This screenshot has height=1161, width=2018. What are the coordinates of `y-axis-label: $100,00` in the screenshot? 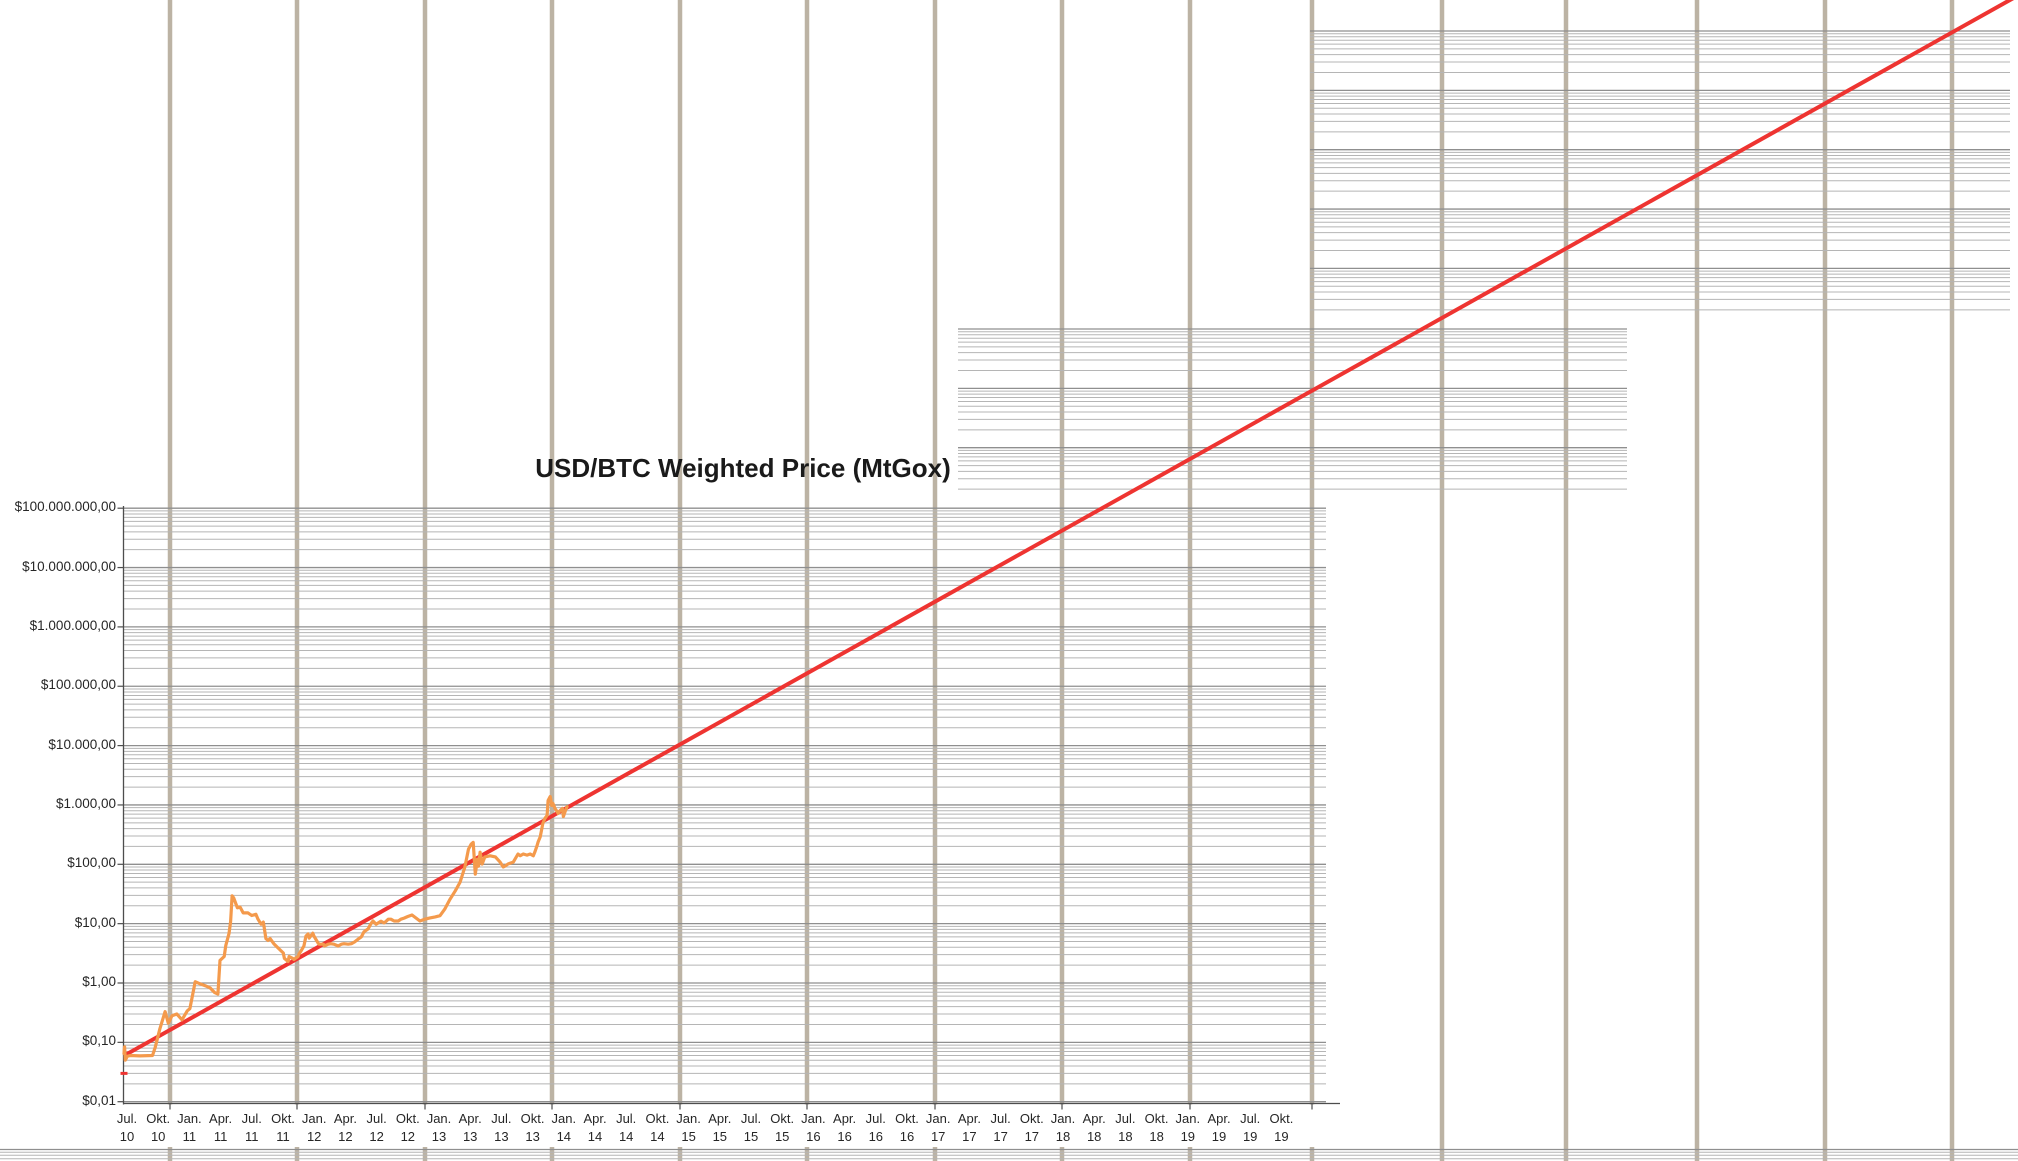 It's located at (91, 863).